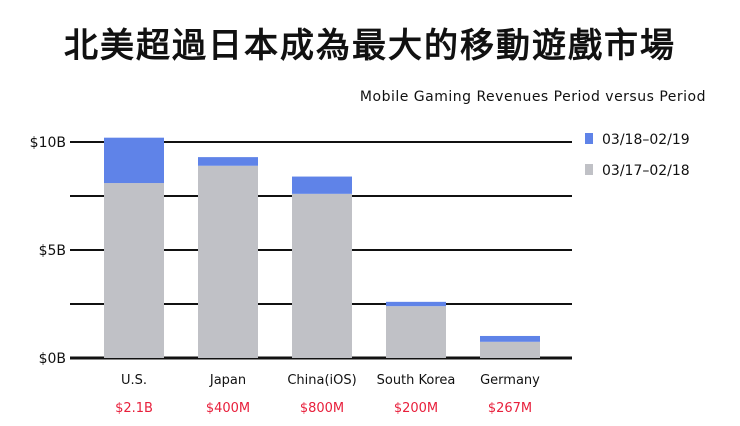 The width and height of the screenshot is (740, 426). I want to click on x-tick-label: U.S., so click(134, 380).